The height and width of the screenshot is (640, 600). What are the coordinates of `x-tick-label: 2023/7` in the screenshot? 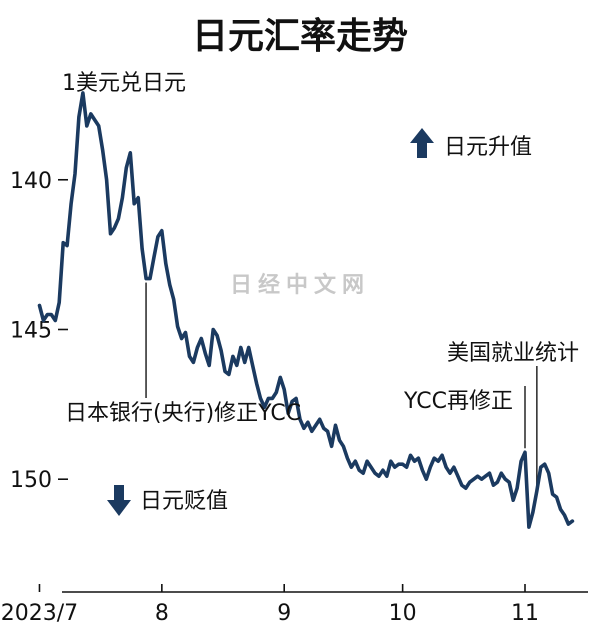 It's located at (39, 613).